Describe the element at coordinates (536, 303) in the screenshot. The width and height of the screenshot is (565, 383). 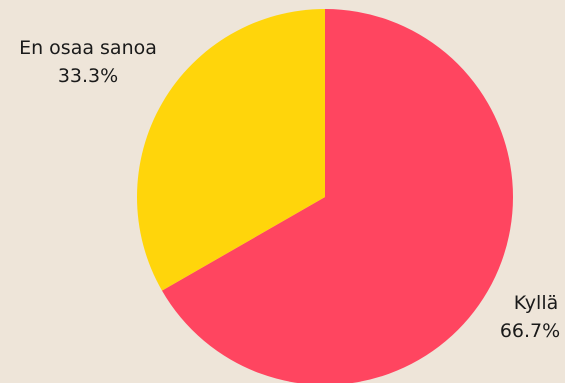
I see `slice-label-kylla: Kyllä` at that location.